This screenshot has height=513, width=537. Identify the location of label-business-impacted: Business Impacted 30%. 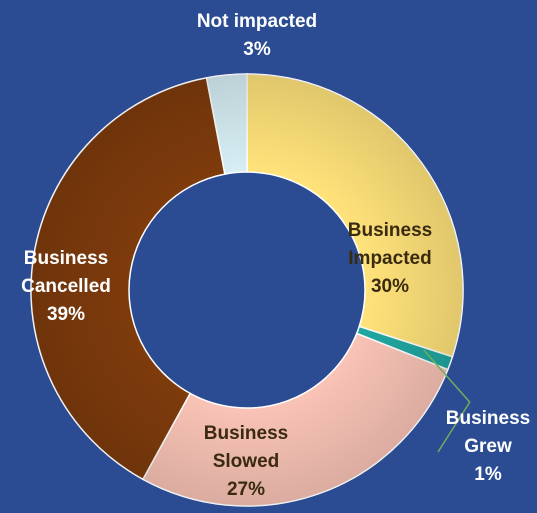
(390, 258).